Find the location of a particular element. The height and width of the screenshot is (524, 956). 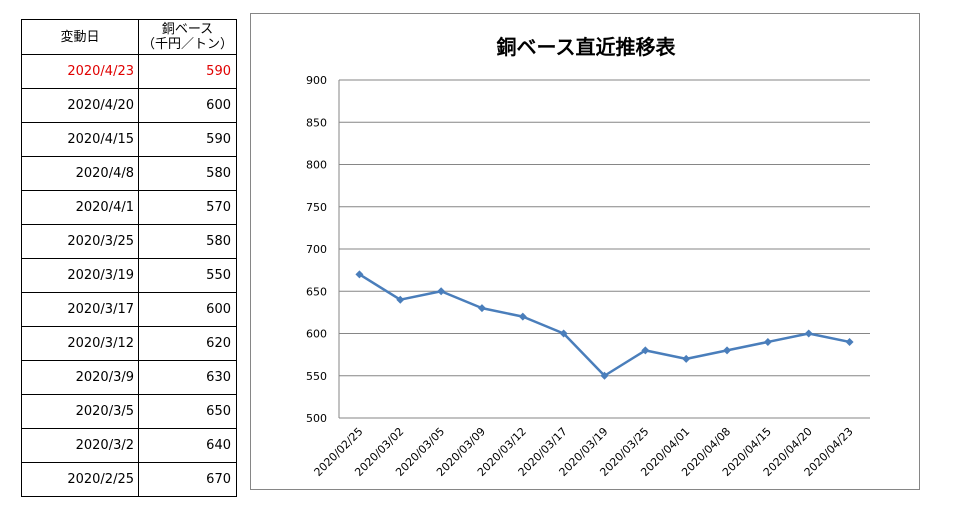

table-row: 2020/3/19 550 is located at coordinates (129, 275).